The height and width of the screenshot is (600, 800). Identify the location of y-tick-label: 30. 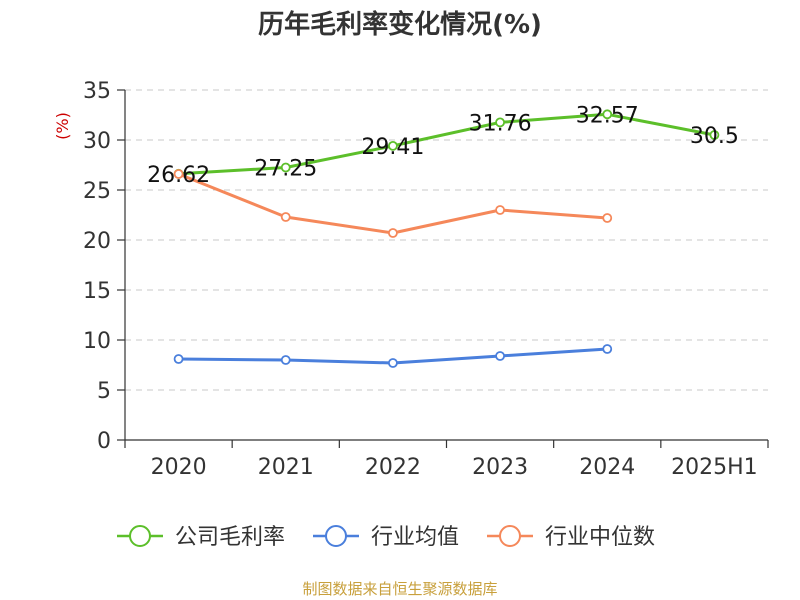
(97, 141).